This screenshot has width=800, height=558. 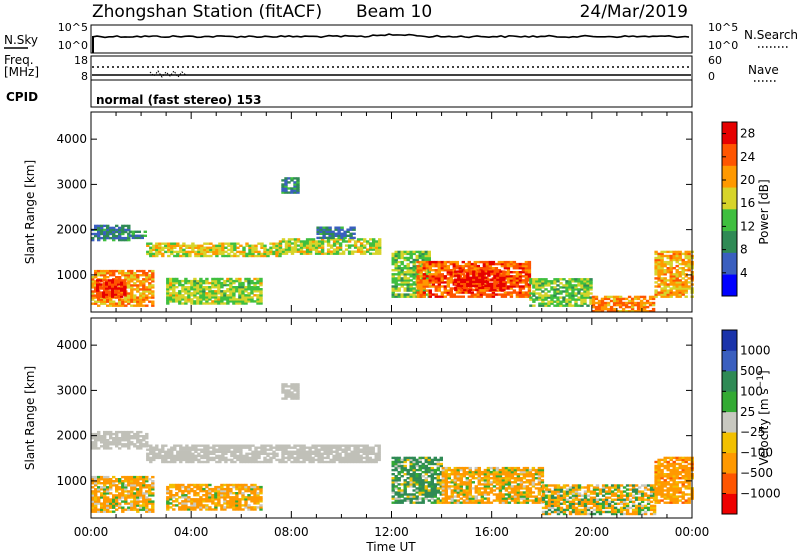 I want to click on power-colorbar-tick-label: 8, so click(x=744, y=250).